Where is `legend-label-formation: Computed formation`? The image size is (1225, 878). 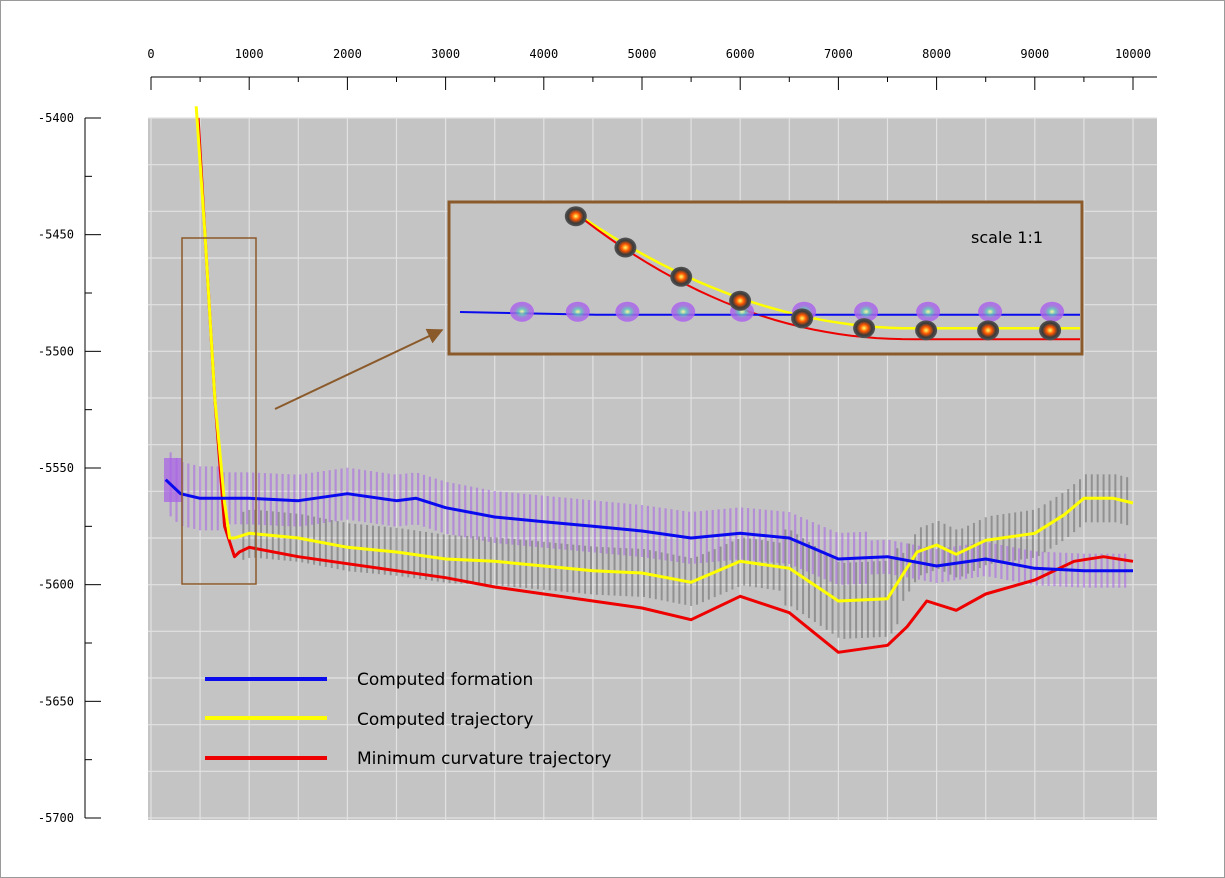 legend-label-formation: Computed formation is located at coordinates (445, 680).